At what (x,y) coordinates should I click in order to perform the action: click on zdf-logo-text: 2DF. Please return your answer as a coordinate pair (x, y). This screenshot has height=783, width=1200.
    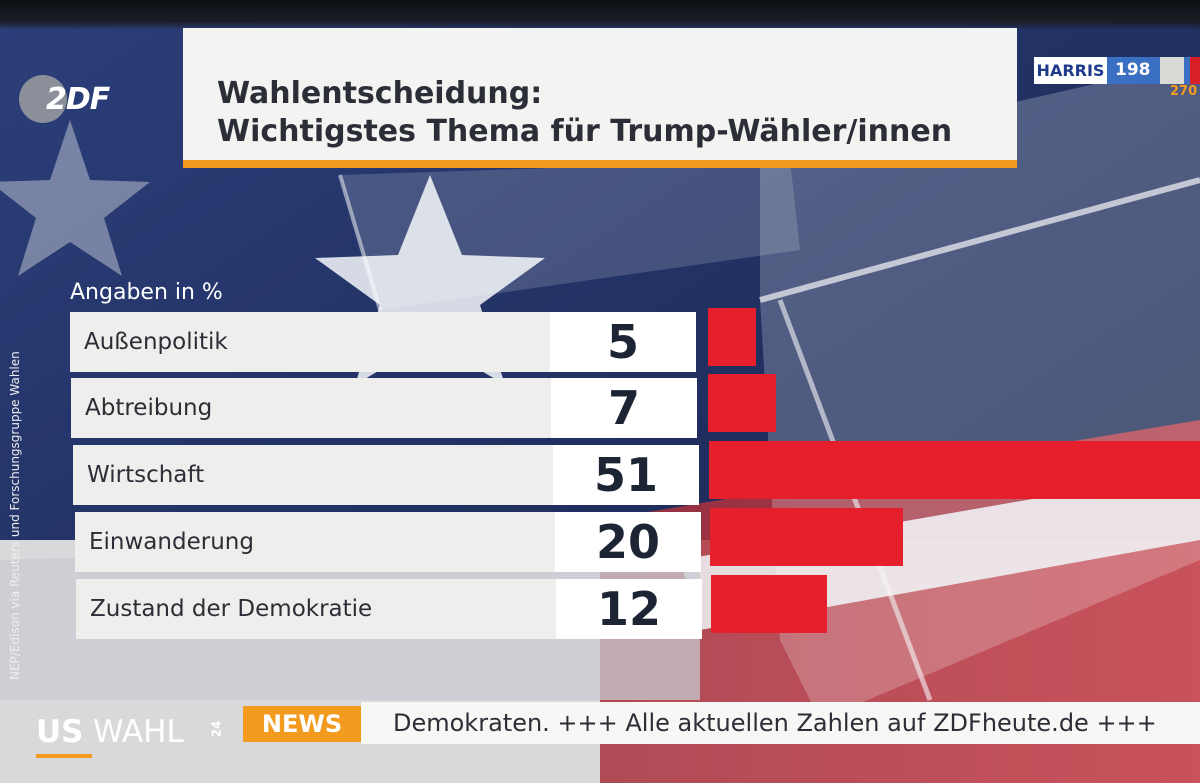
    Looking at the image, I should click on (78, 99).